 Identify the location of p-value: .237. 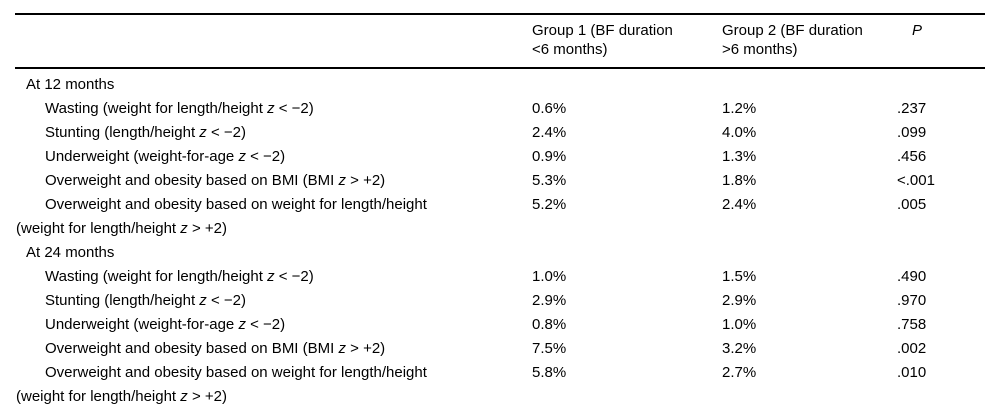
(912, 108).